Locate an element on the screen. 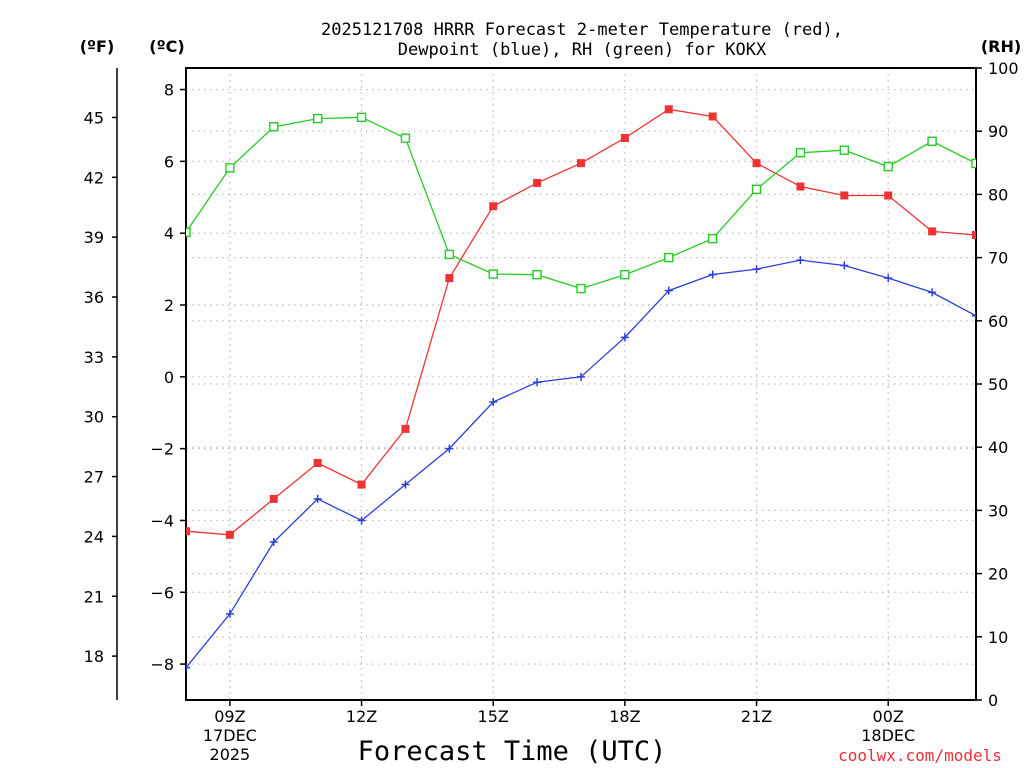 The height and width of the screenshot is (768, 1024). celsius-tick-label: 6 is located at coordinates (169, 161).